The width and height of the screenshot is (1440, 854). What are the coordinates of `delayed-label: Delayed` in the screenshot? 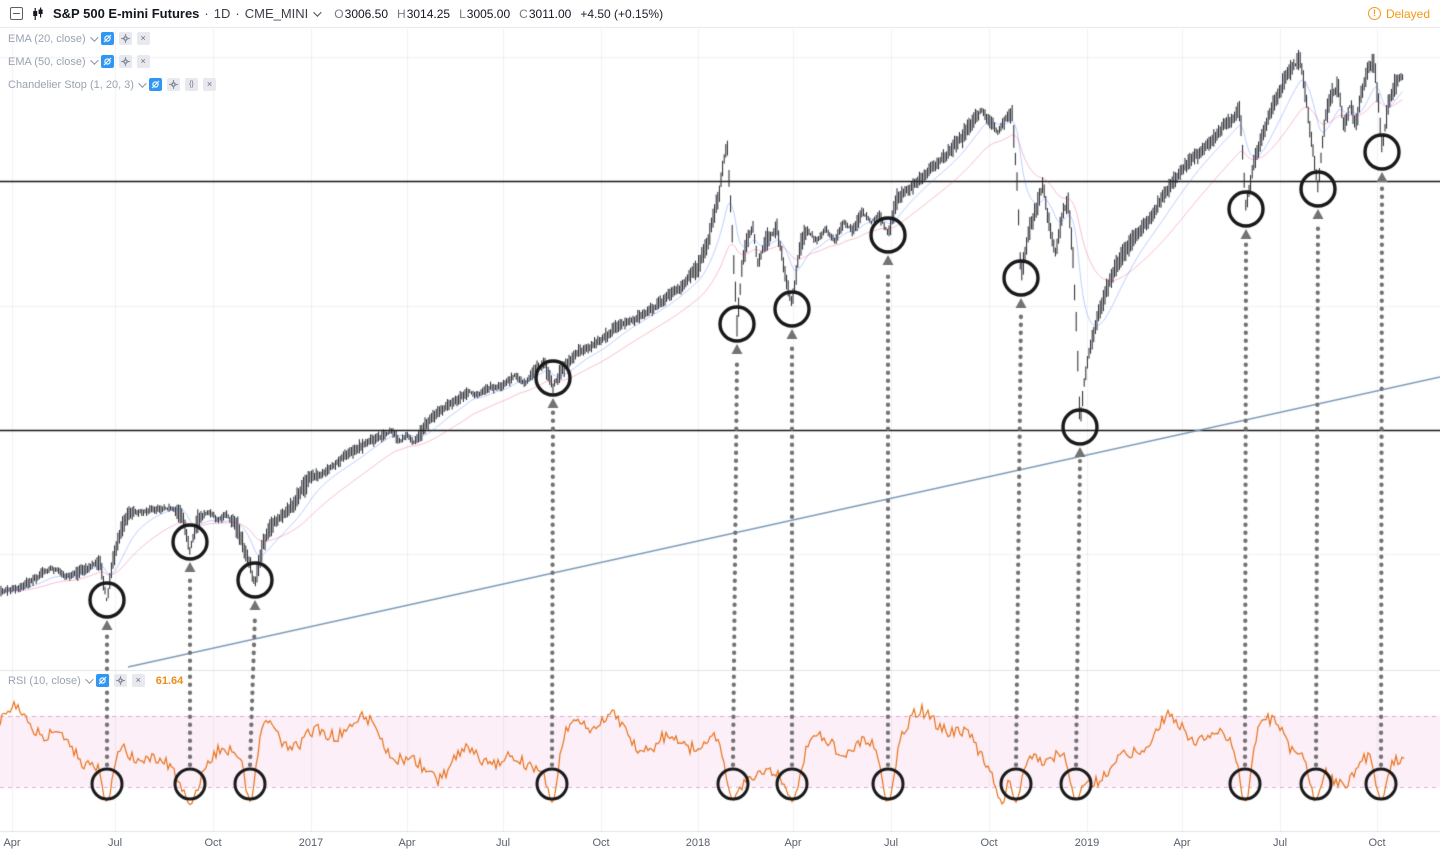 It's located at (1407, 13).